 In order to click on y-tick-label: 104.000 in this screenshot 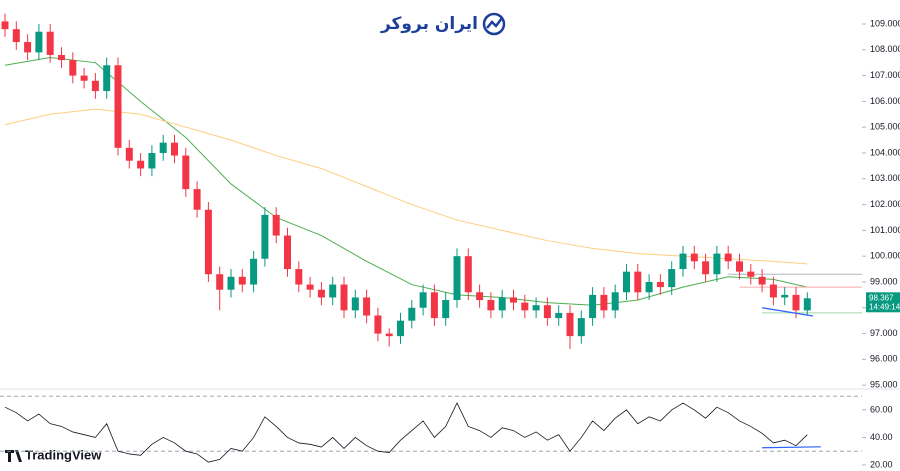, I will do `click(885, 152)`.